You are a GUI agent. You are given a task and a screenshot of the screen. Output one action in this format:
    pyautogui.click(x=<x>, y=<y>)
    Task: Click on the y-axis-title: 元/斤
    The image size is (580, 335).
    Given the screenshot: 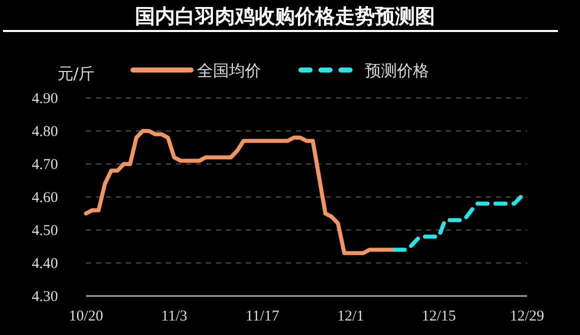 What is the action you would take?
    pyautogui.click(x=76, y=73)
    